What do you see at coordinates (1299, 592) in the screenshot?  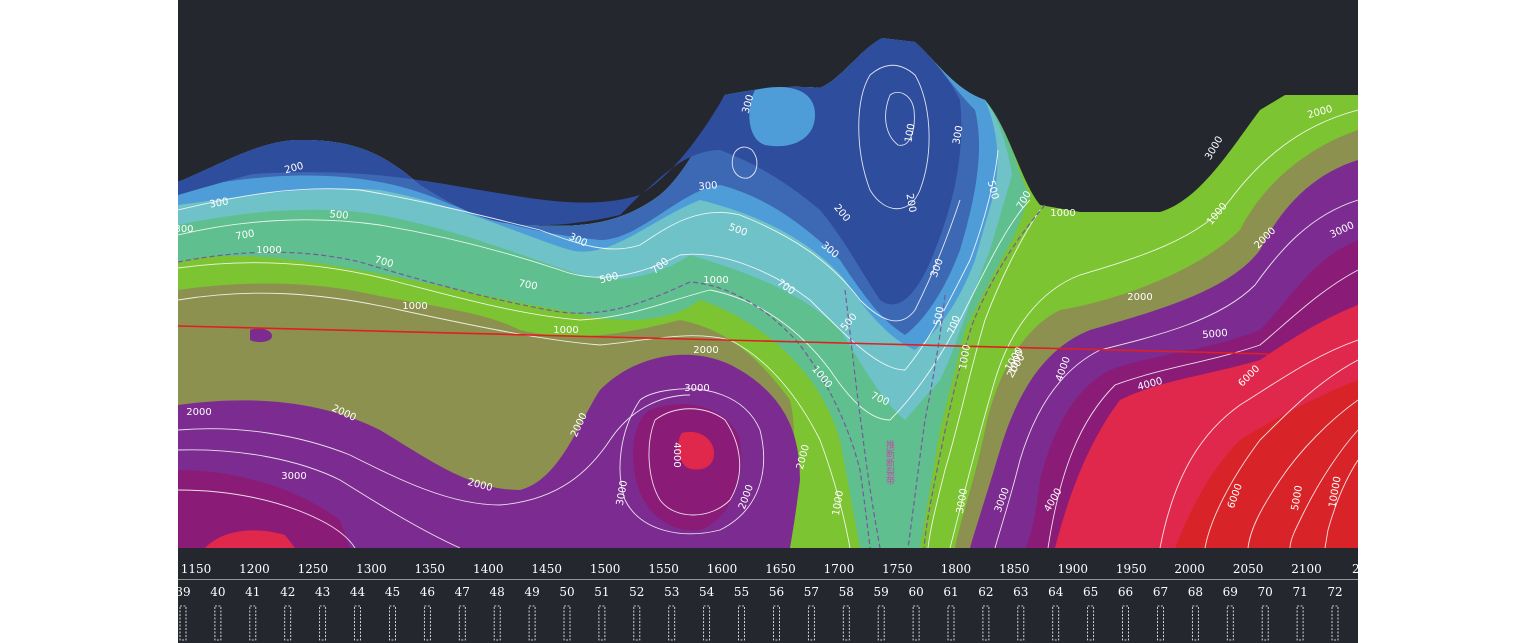 I see `station-tick: 71` at bounding box center [1299, 592].